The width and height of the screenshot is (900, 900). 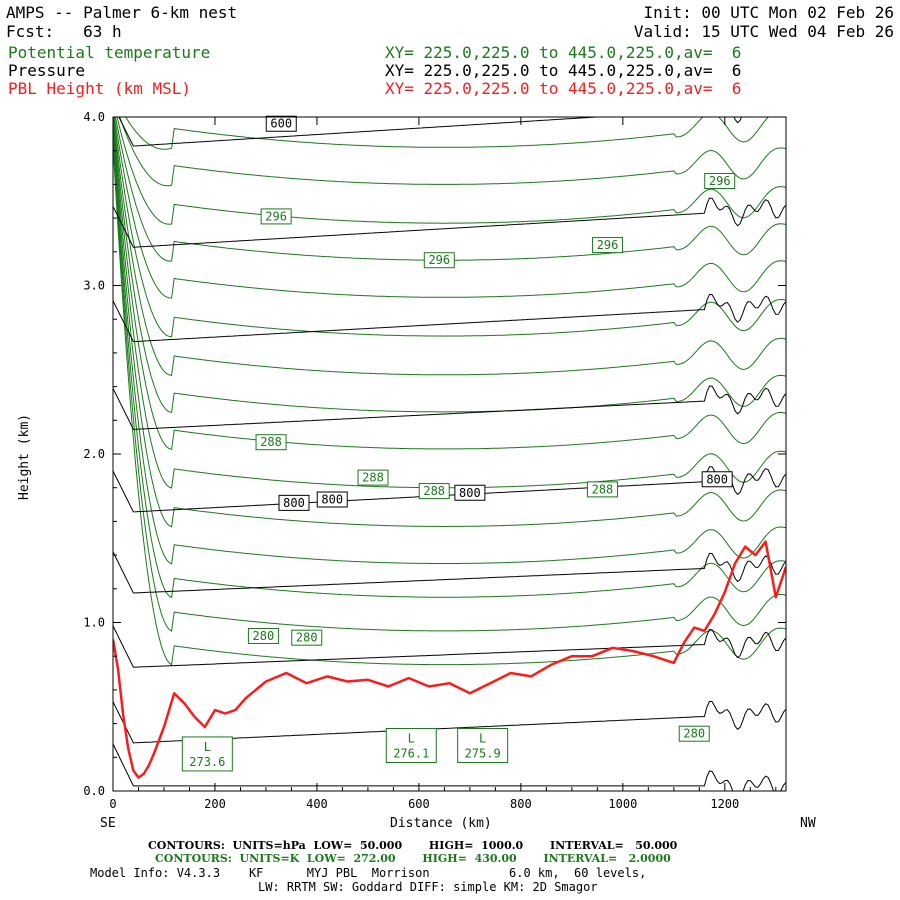 What do you see at coordinates (563, 52) in the screenshot?
I see `xy-theta: XY= 225.0,225.0 to 445.0,225.0,av= 6` at bounding box center [563, 52].